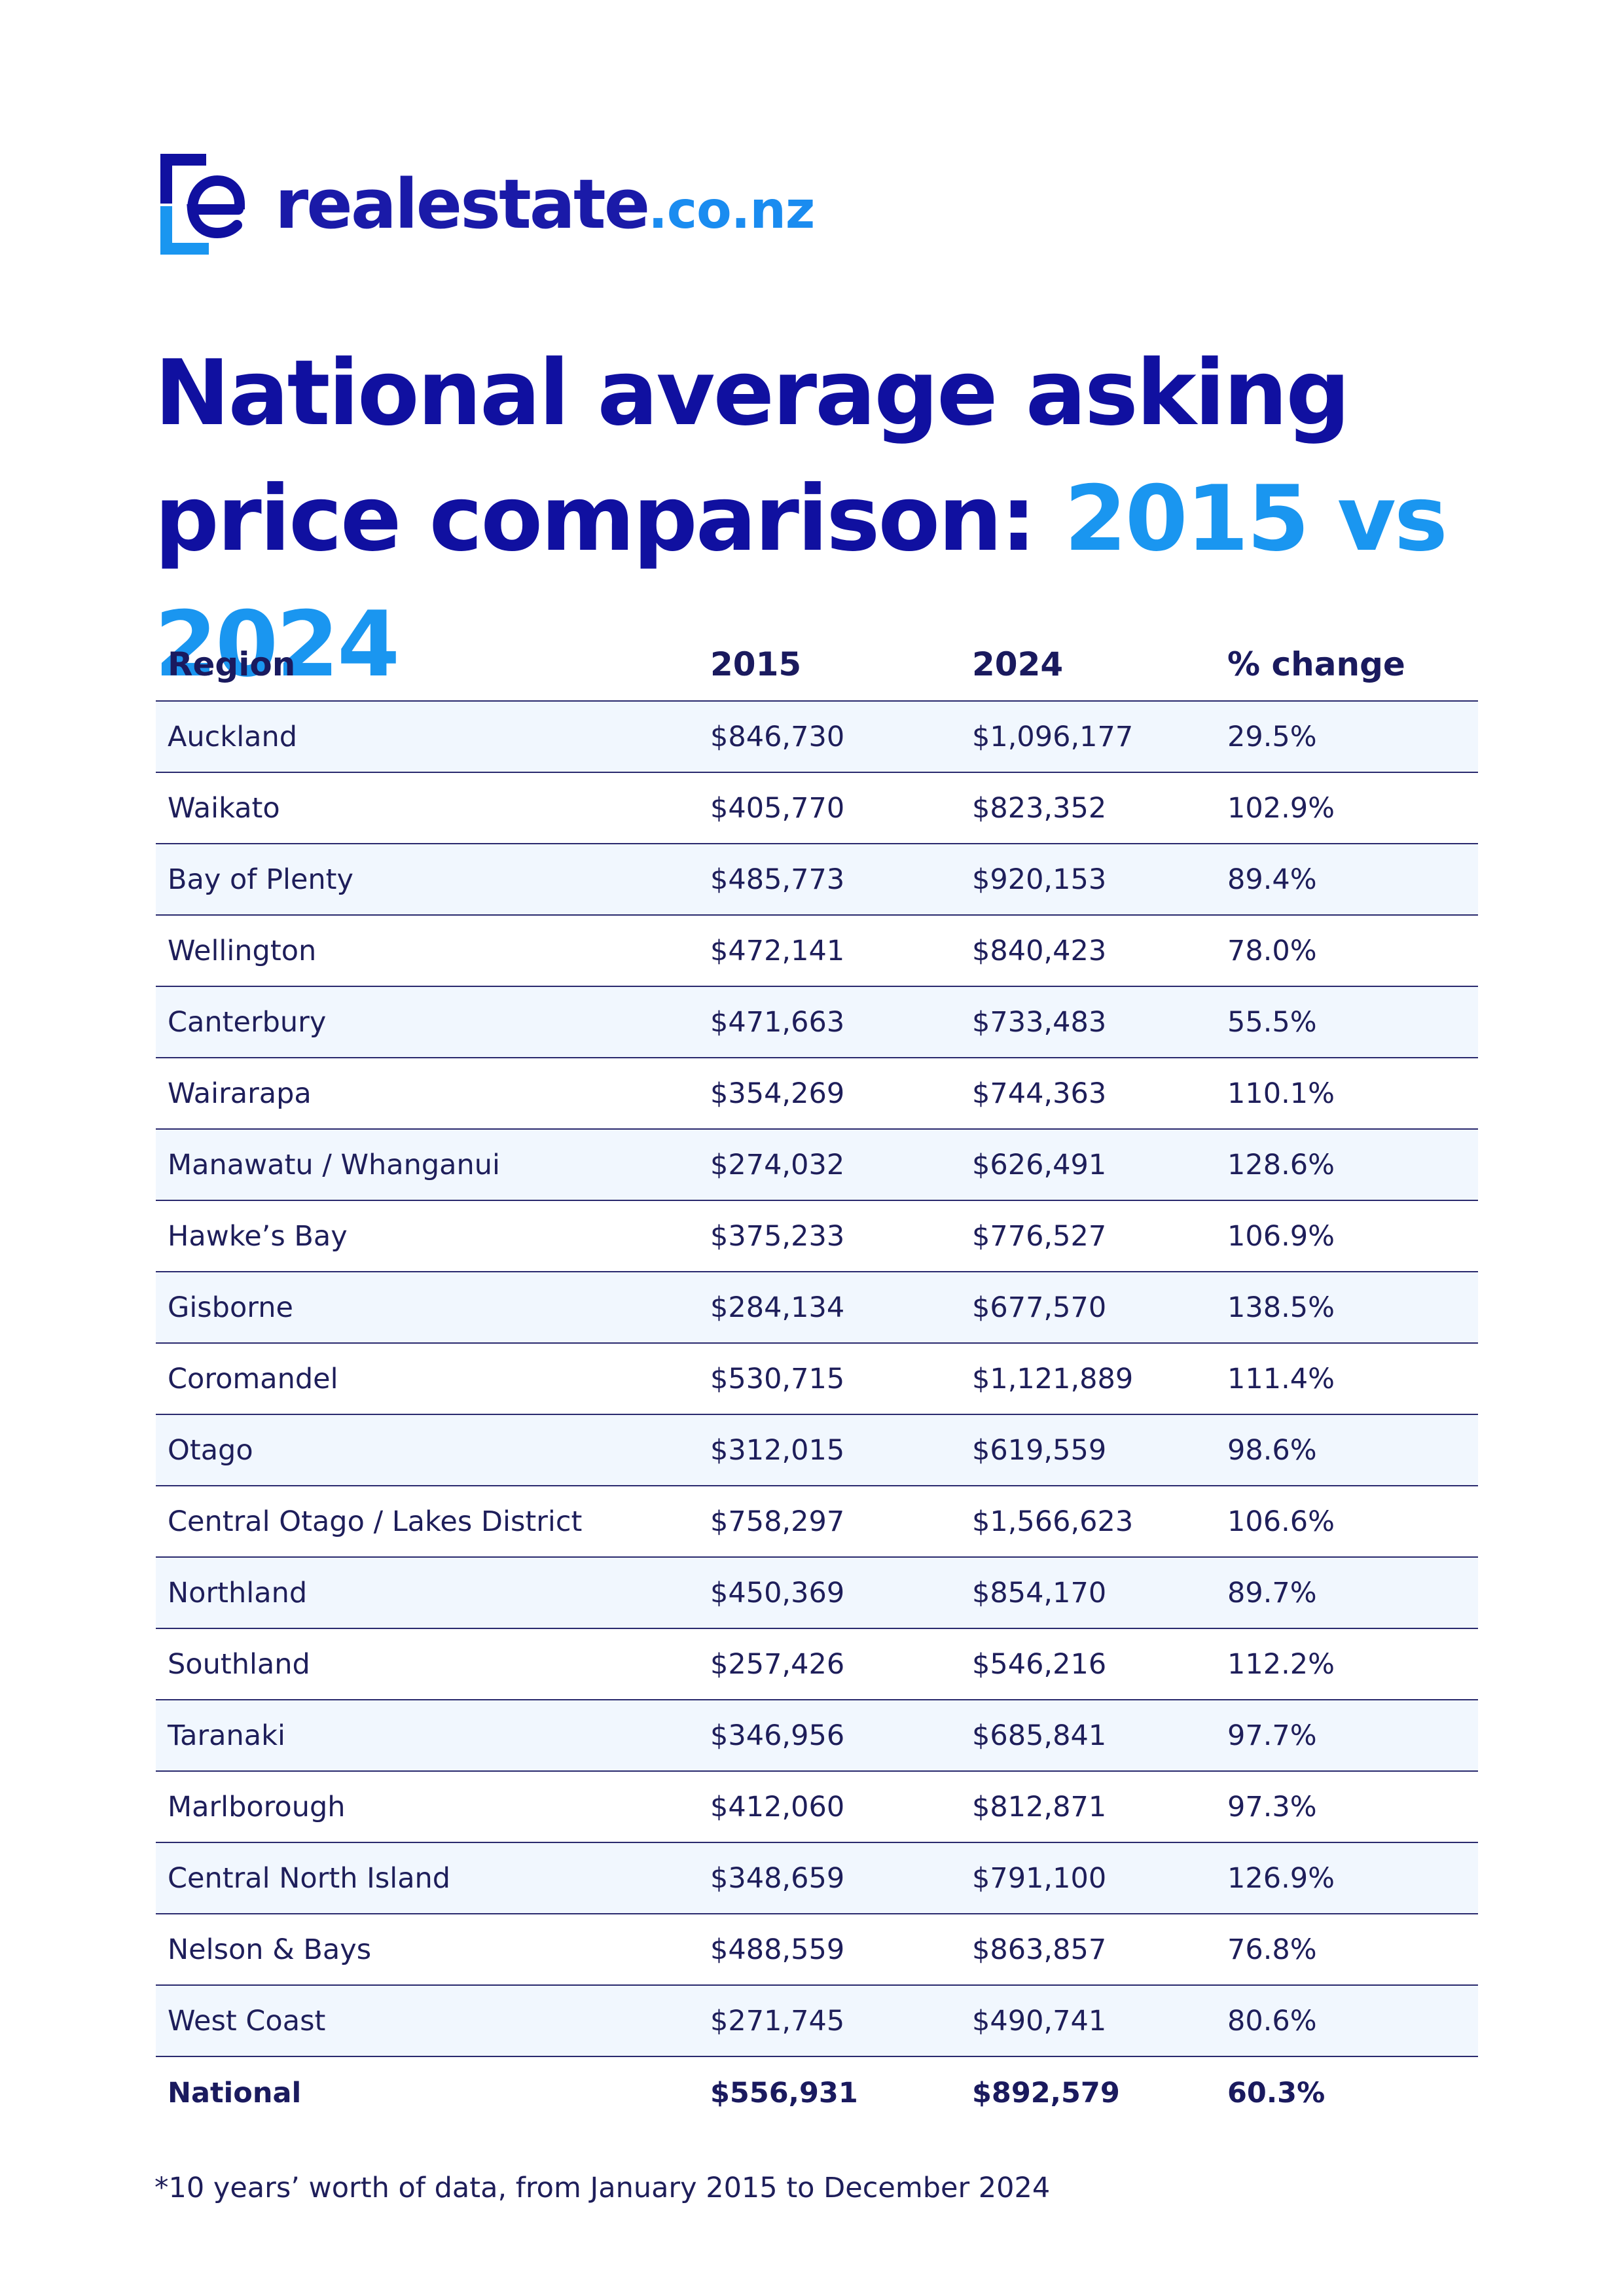  What do you see at coordinates (375, 1521) in the screenshot?
I see `cell-region: Central Otago / Lakes District` at bounding box center [375, 1521].